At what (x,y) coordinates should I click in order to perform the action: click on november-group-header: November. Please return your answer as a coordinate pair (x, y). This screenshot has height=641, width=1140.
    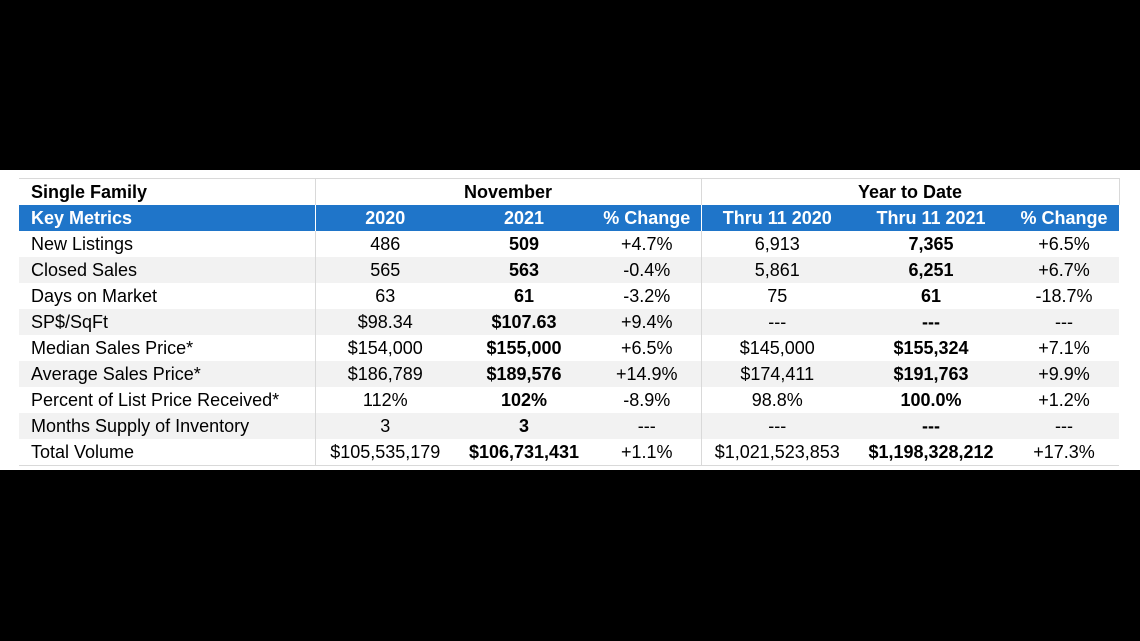
    Looking at the image, I should click on (507, 191).